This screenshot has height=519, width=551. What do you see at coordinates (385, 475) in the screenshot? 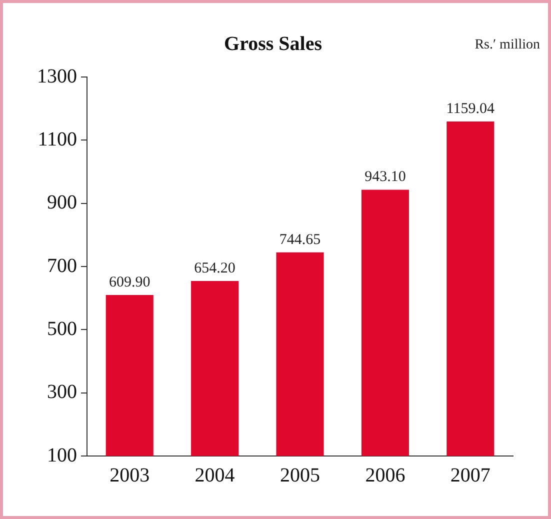
I see `x-tick-label: 2006` at bounding box center [385, 475].